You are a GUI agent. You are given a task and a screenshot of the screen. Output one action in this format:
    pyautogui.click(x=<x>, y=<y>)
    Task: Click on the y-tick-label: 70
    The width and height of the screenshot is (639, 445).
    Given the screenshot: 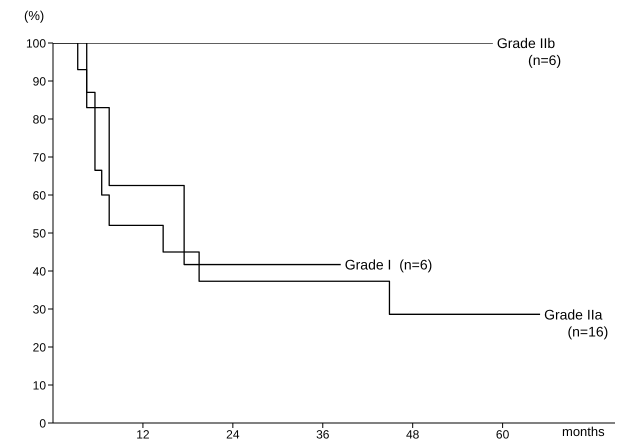 What is the action you would take?
    pyautogui.click(x=39, y=157)
    